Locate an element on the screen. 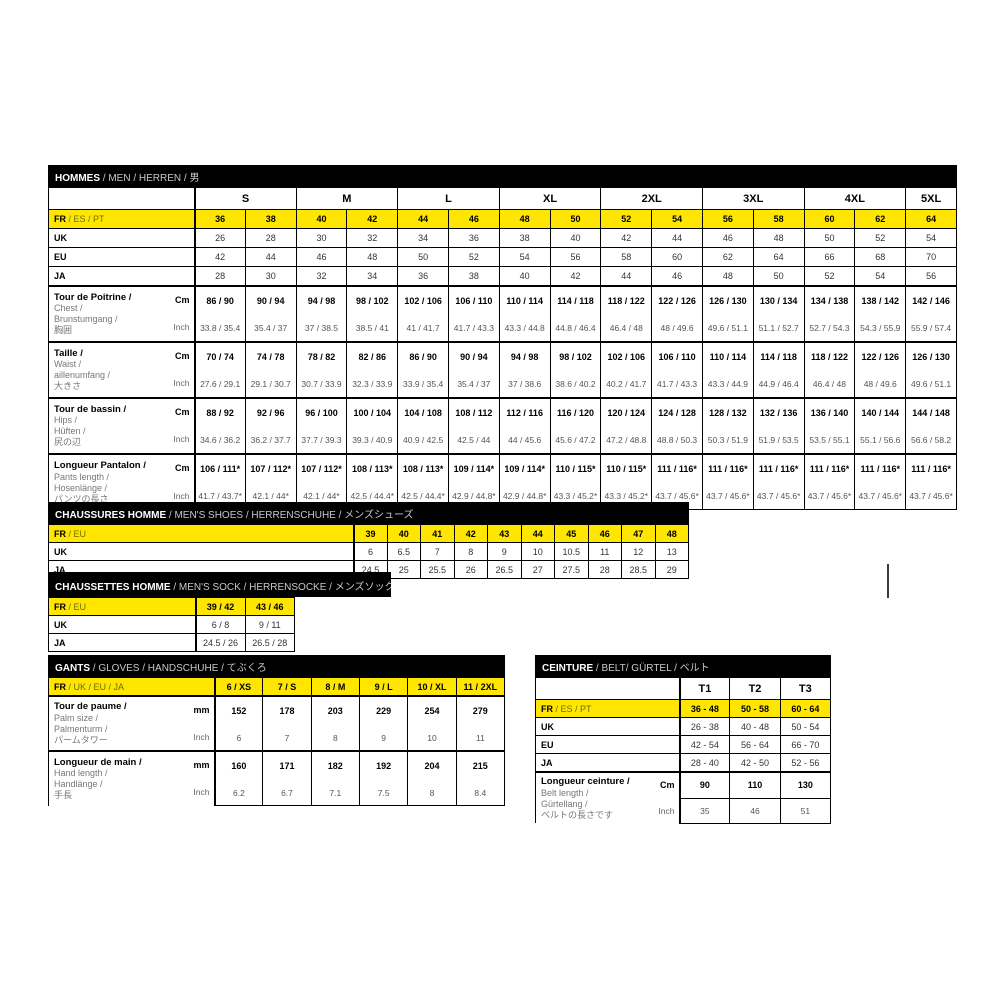  size-value-cell: 13 is located at coordinates (671, 551).